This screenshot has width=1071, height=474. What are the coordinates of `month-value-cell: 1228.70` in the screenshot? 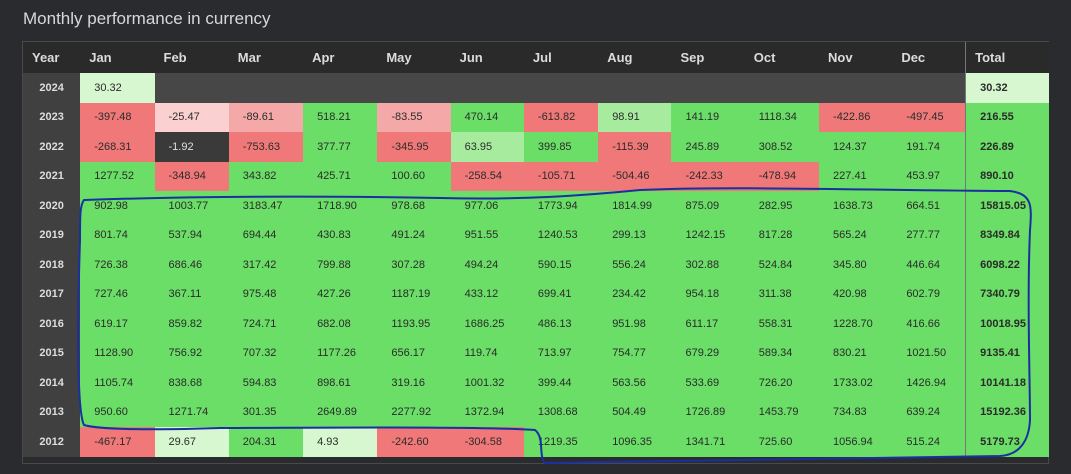 It's located at (856, 324).